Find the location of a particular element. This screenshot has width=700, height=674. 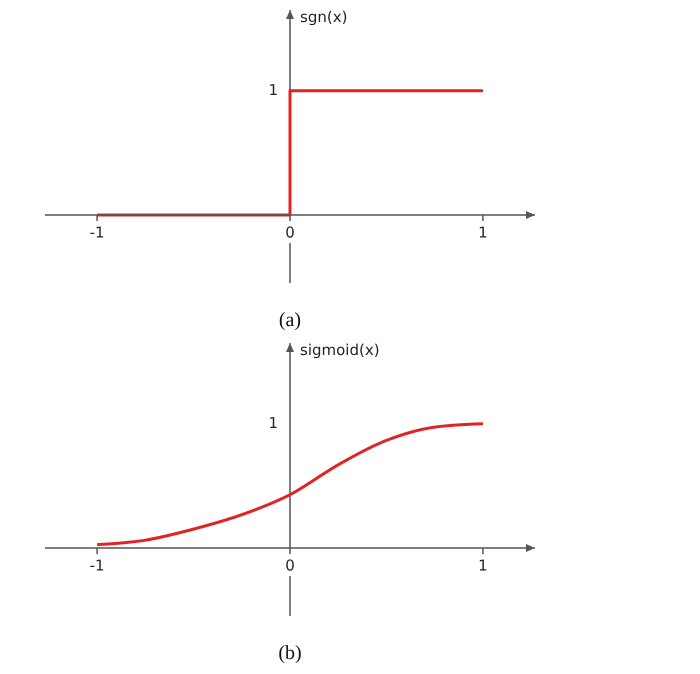

text: (b) is located at coordinates (290, 653).